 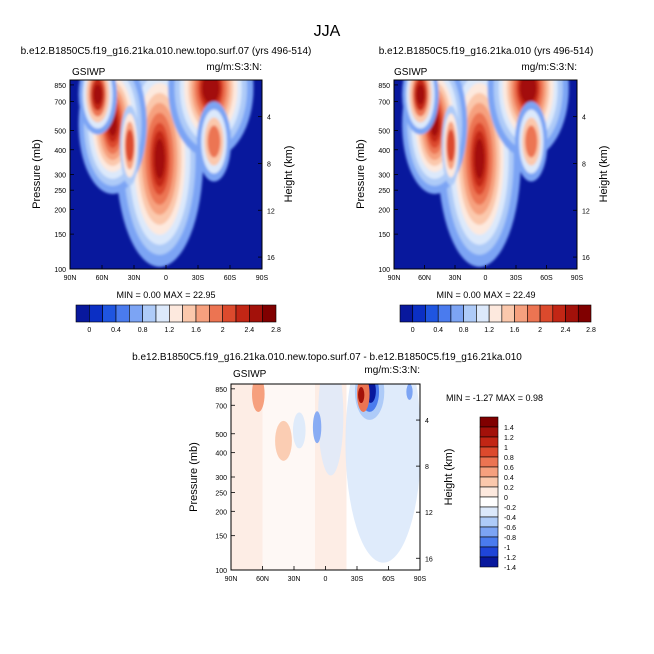 What do you see at coordinates (194, 477) in the screenshot?
I see `panel-3-y-label: Pressure (mb)` at bounding box center [194, 477].